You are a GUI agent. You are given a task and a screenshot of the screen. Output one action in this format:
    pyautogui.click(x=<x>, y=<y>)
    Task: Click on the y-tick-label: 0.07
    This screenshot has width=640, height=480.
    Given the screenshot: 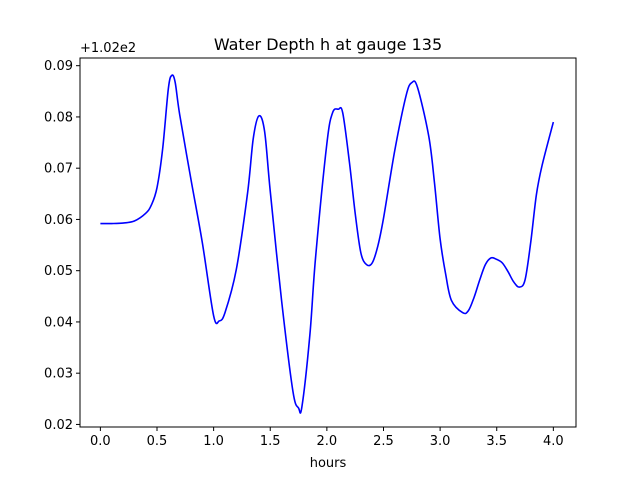 What is the action you would take?
    pyautogui.click(x=58, y=169)
    